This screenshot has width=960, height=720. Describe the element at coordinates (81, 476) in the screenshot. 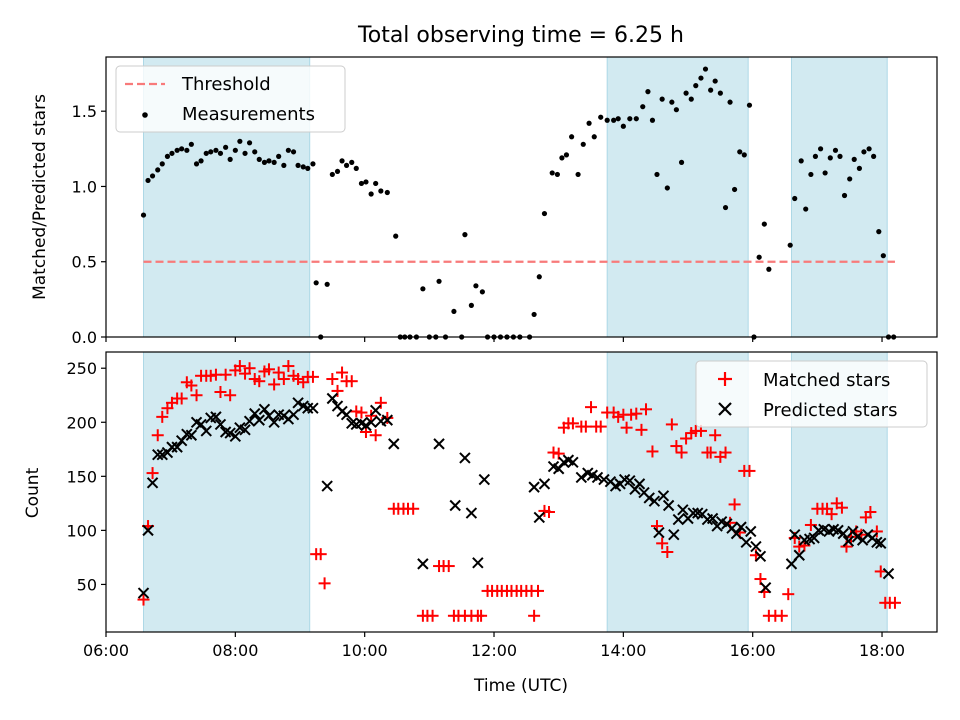

I see `bottom-y-tick-label: 150` at that location.